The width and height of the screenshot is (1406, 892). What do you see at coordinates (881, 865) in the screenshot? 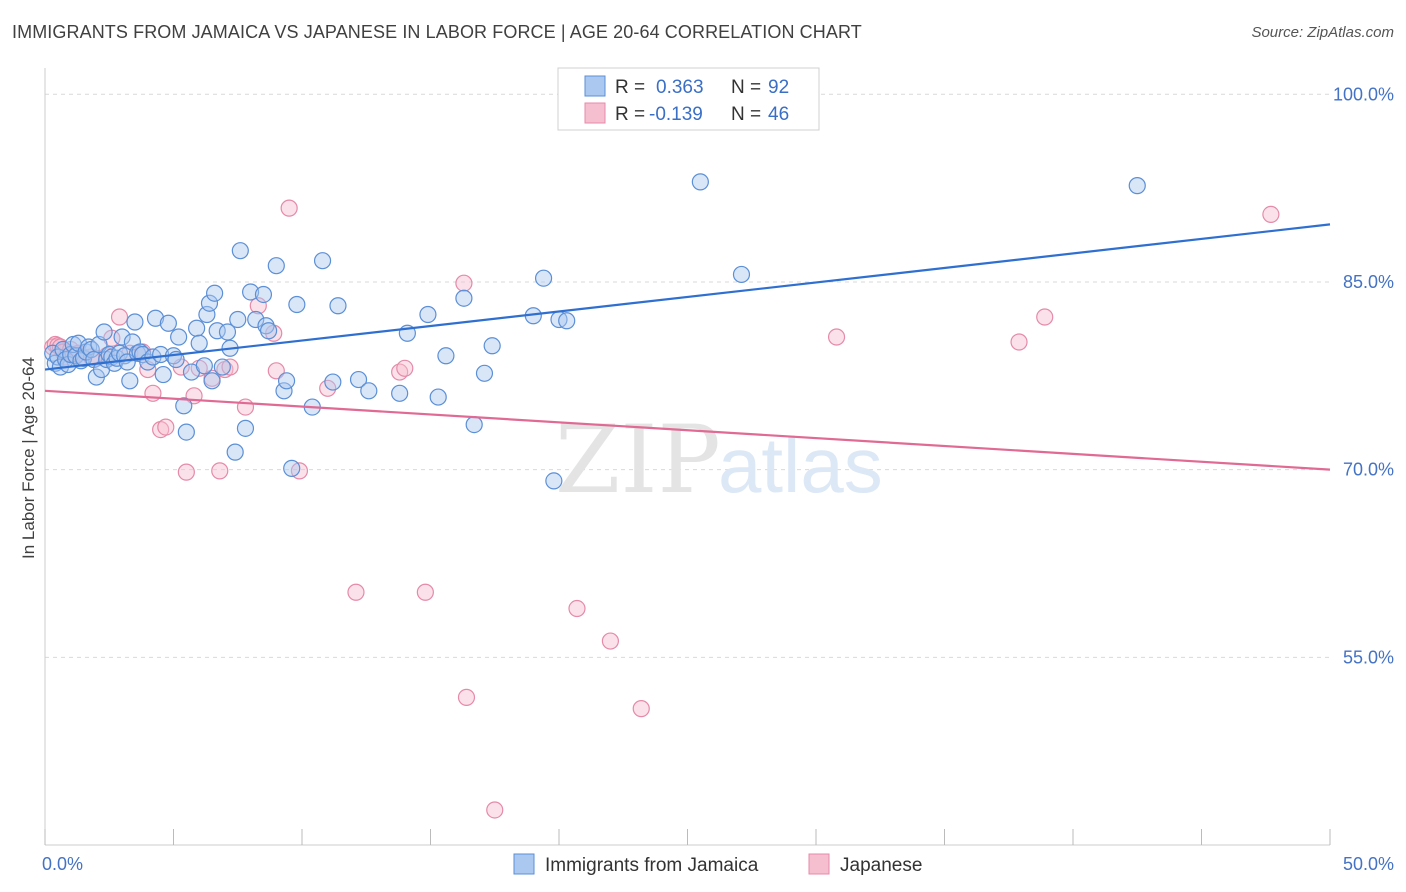
I see `series-legend-japanese-label: Japanese` at bounding box center [881, 865].